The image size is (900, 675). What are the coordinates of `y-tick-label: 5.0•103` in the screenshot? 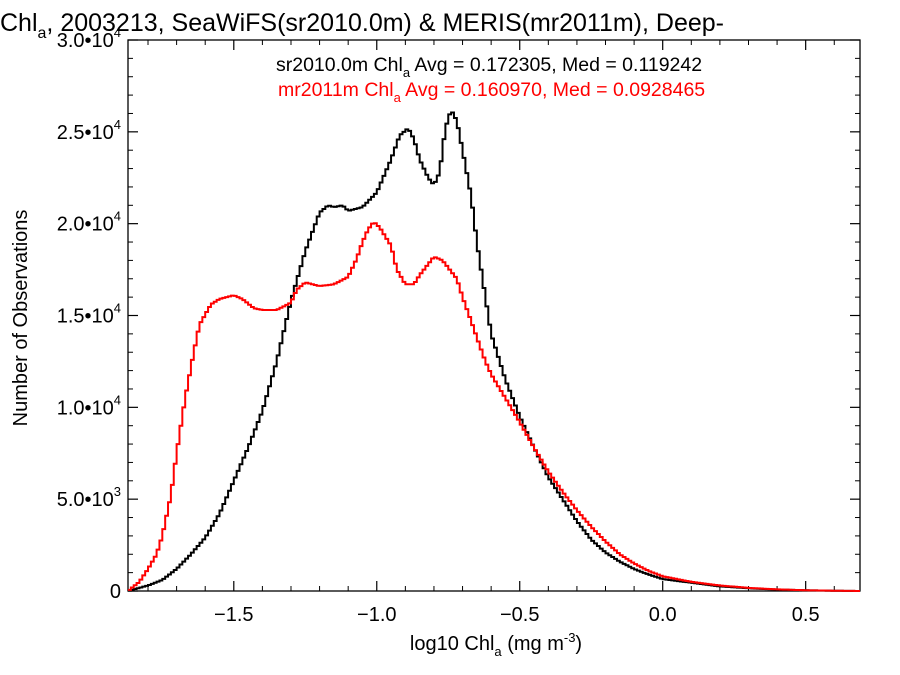 It's located at (89, 497).